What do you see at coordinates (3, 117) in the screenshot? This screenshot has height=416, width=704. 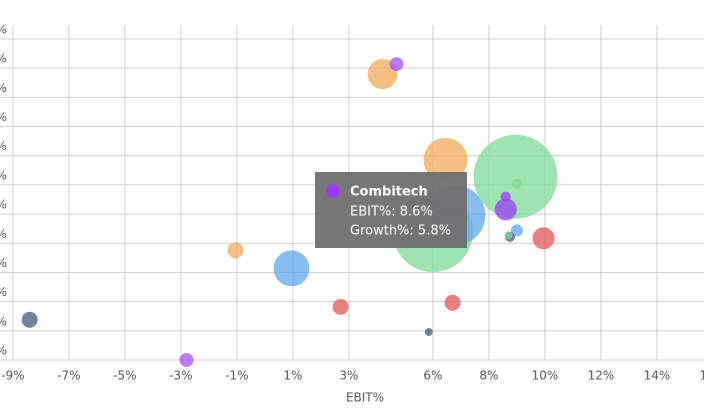 I see `y-tick-label: 20%` at bounding box center [3, 117].